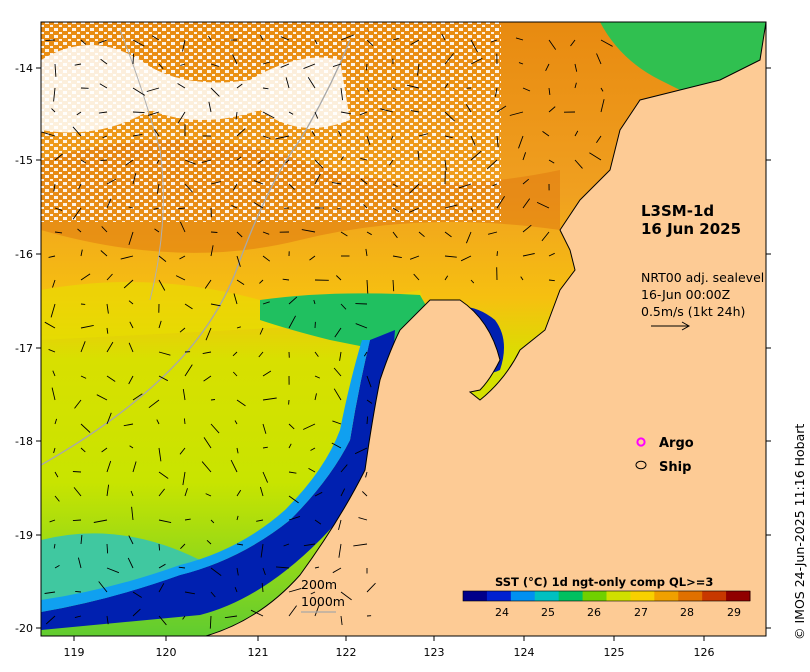 The image size is (810, 672). What do you see at coordinates (548, 612) in the screenshot?
I see `colorbar-tick: 25` at bounding box center [548, 612].